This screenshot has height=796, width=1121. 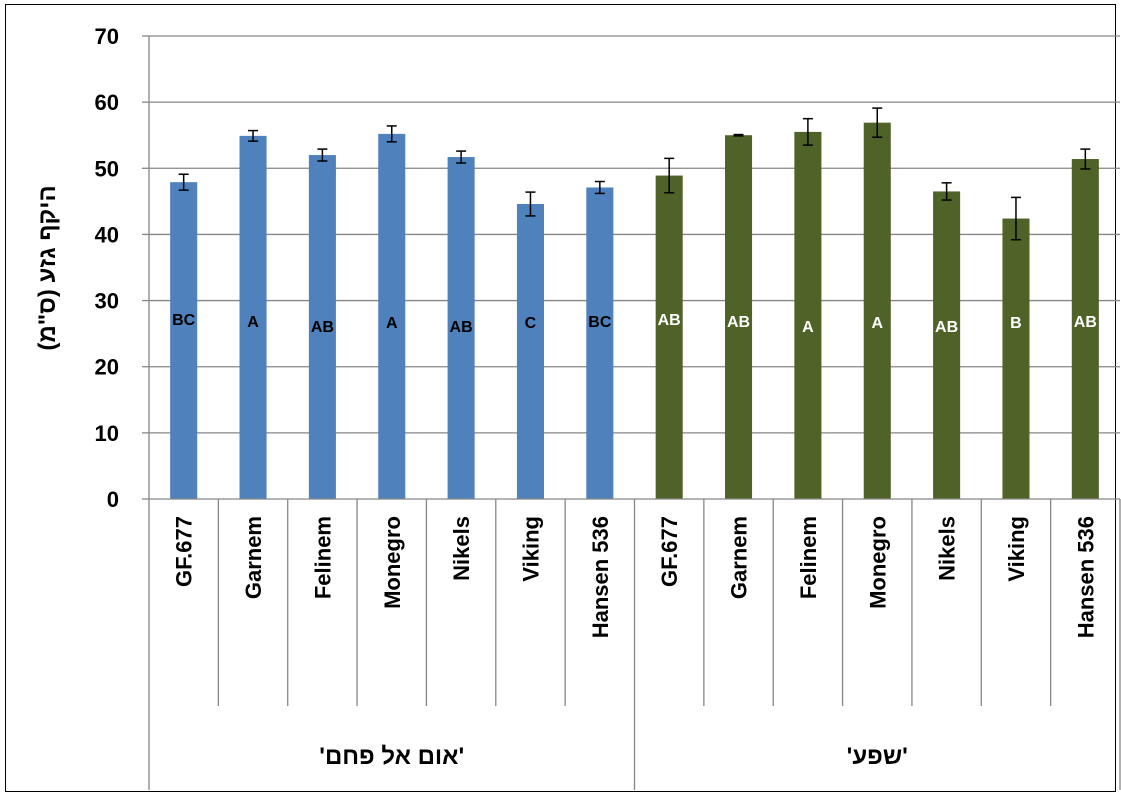 I want to click on y-tick-label: 20, so click(x=107, y=367).